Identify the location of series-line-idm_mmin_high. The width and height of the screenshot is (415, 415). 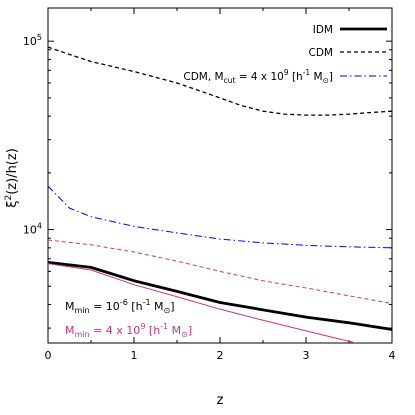
(203, 303).